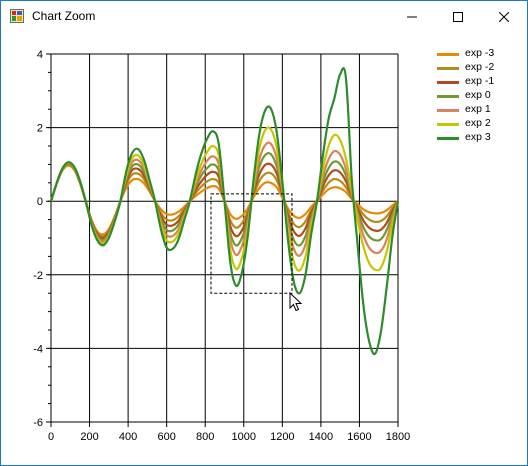 The image size is (528, 466). What do you see at coordinates (40, 55) in the screenshot?
I see `y-tick-label: 4` at bounding box center [40, 55].